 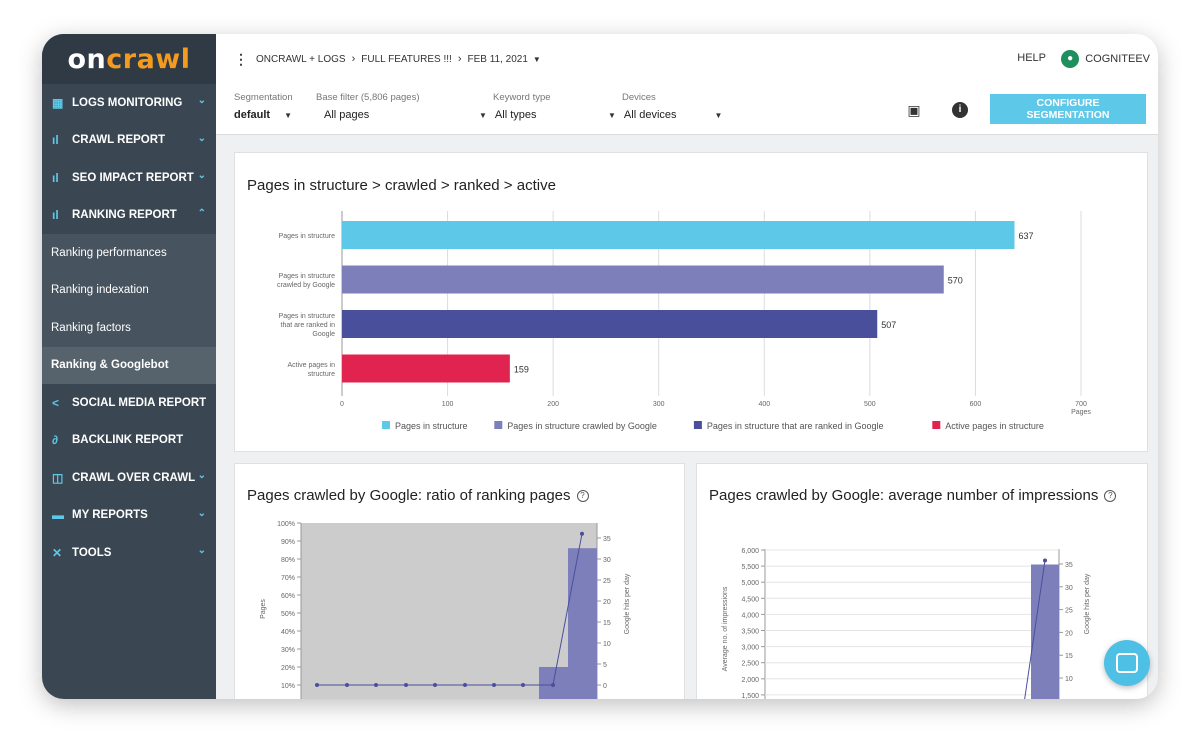 What do you see at coordinates (263, 97) in the screenshot?
I see `segmentation-label: Segmentation` at bounding box center [263, 97].